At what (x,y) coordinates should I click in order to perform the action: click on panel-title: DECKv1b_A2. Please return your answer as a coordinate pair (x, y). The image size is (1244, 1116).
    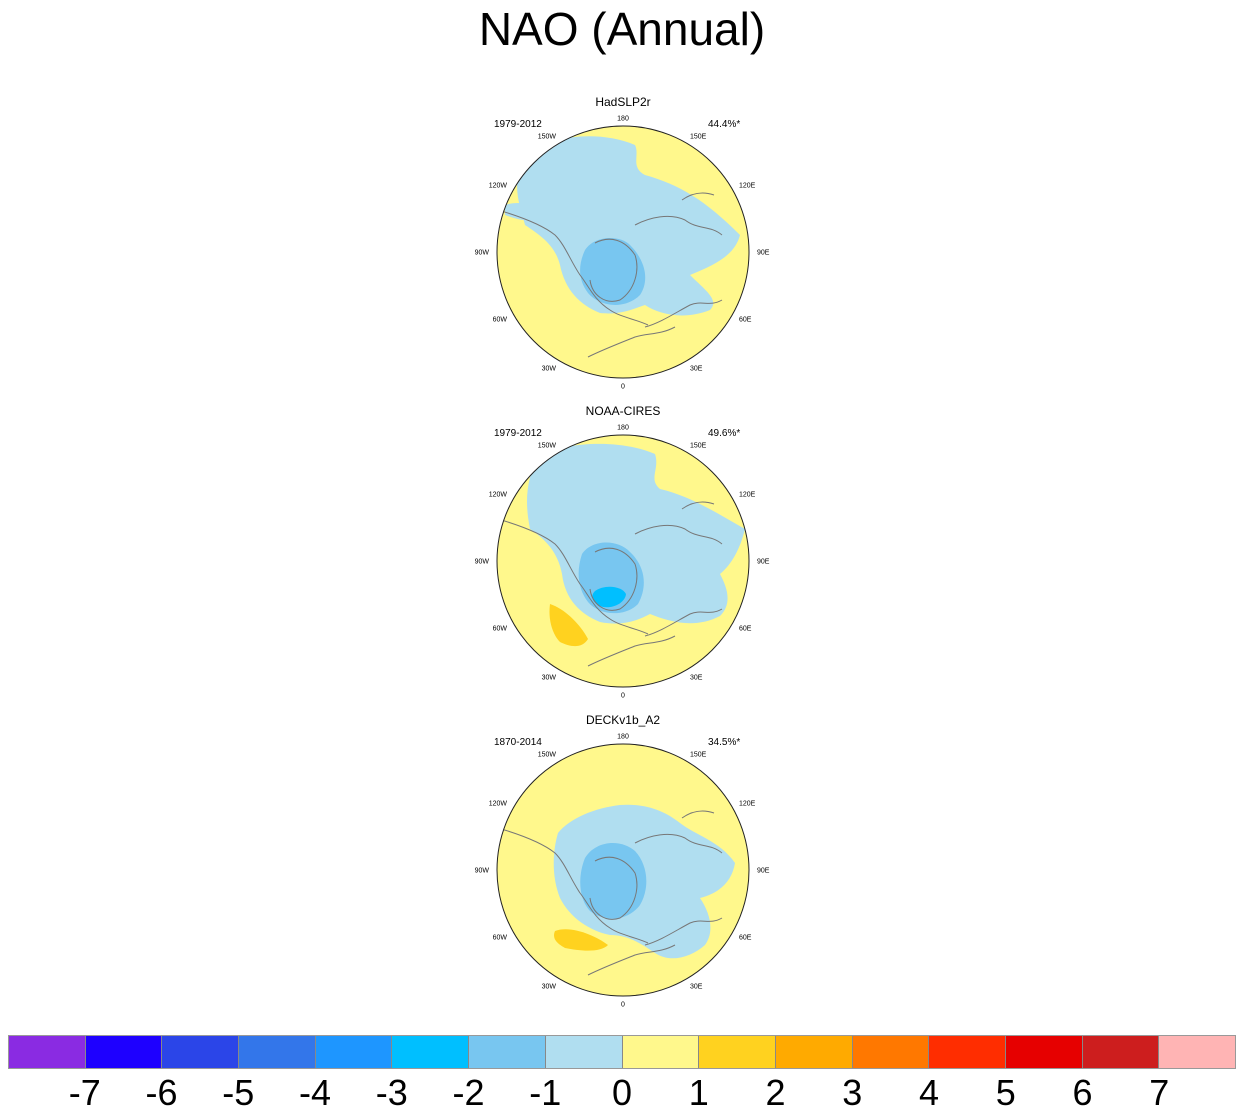
    Looking at the image, I should click on (623, 720).